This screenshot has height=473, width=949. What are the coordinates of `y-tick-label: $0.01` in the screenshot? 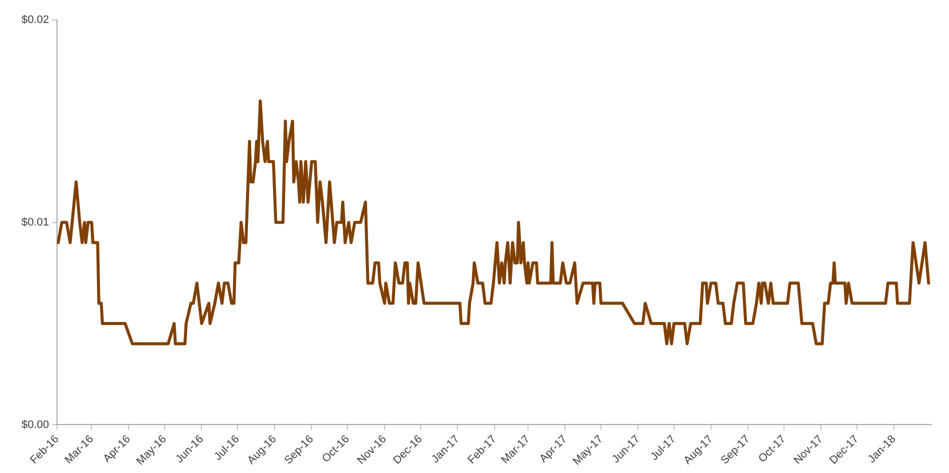 It's located at (35, 222).